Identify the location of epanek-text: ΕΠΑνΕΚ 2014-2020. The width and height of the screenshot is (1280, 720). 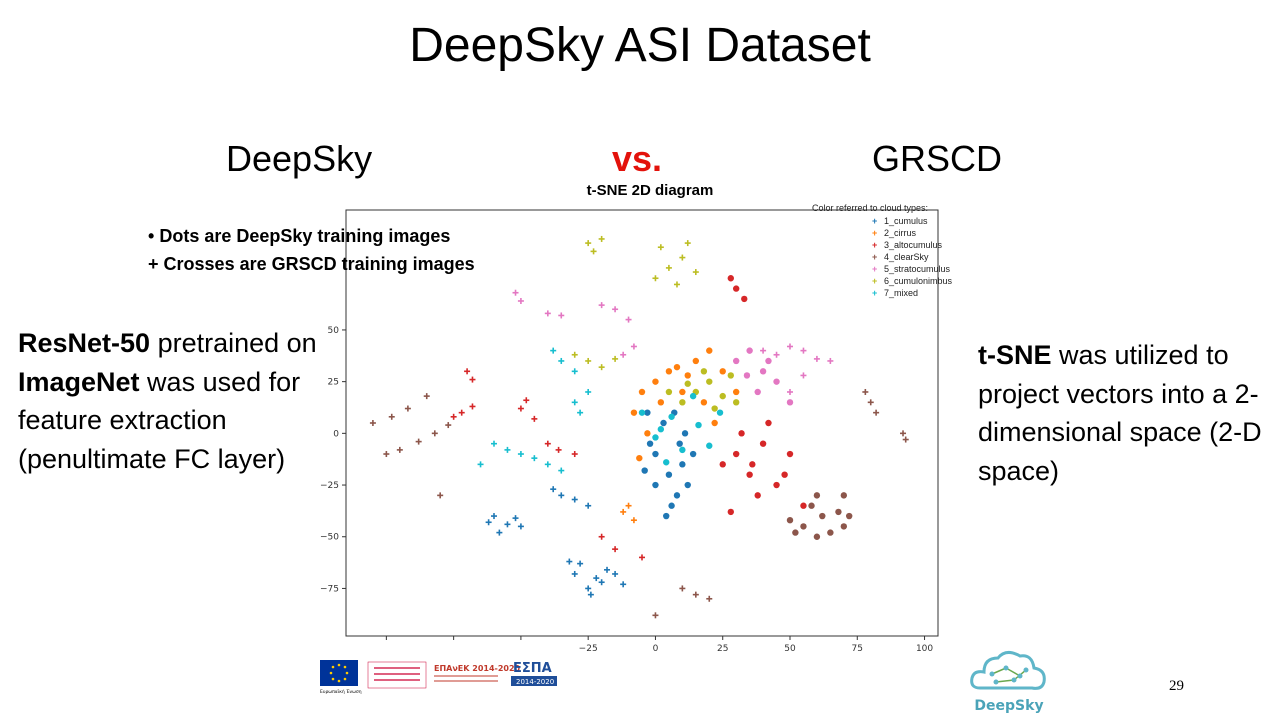
(477, 668).